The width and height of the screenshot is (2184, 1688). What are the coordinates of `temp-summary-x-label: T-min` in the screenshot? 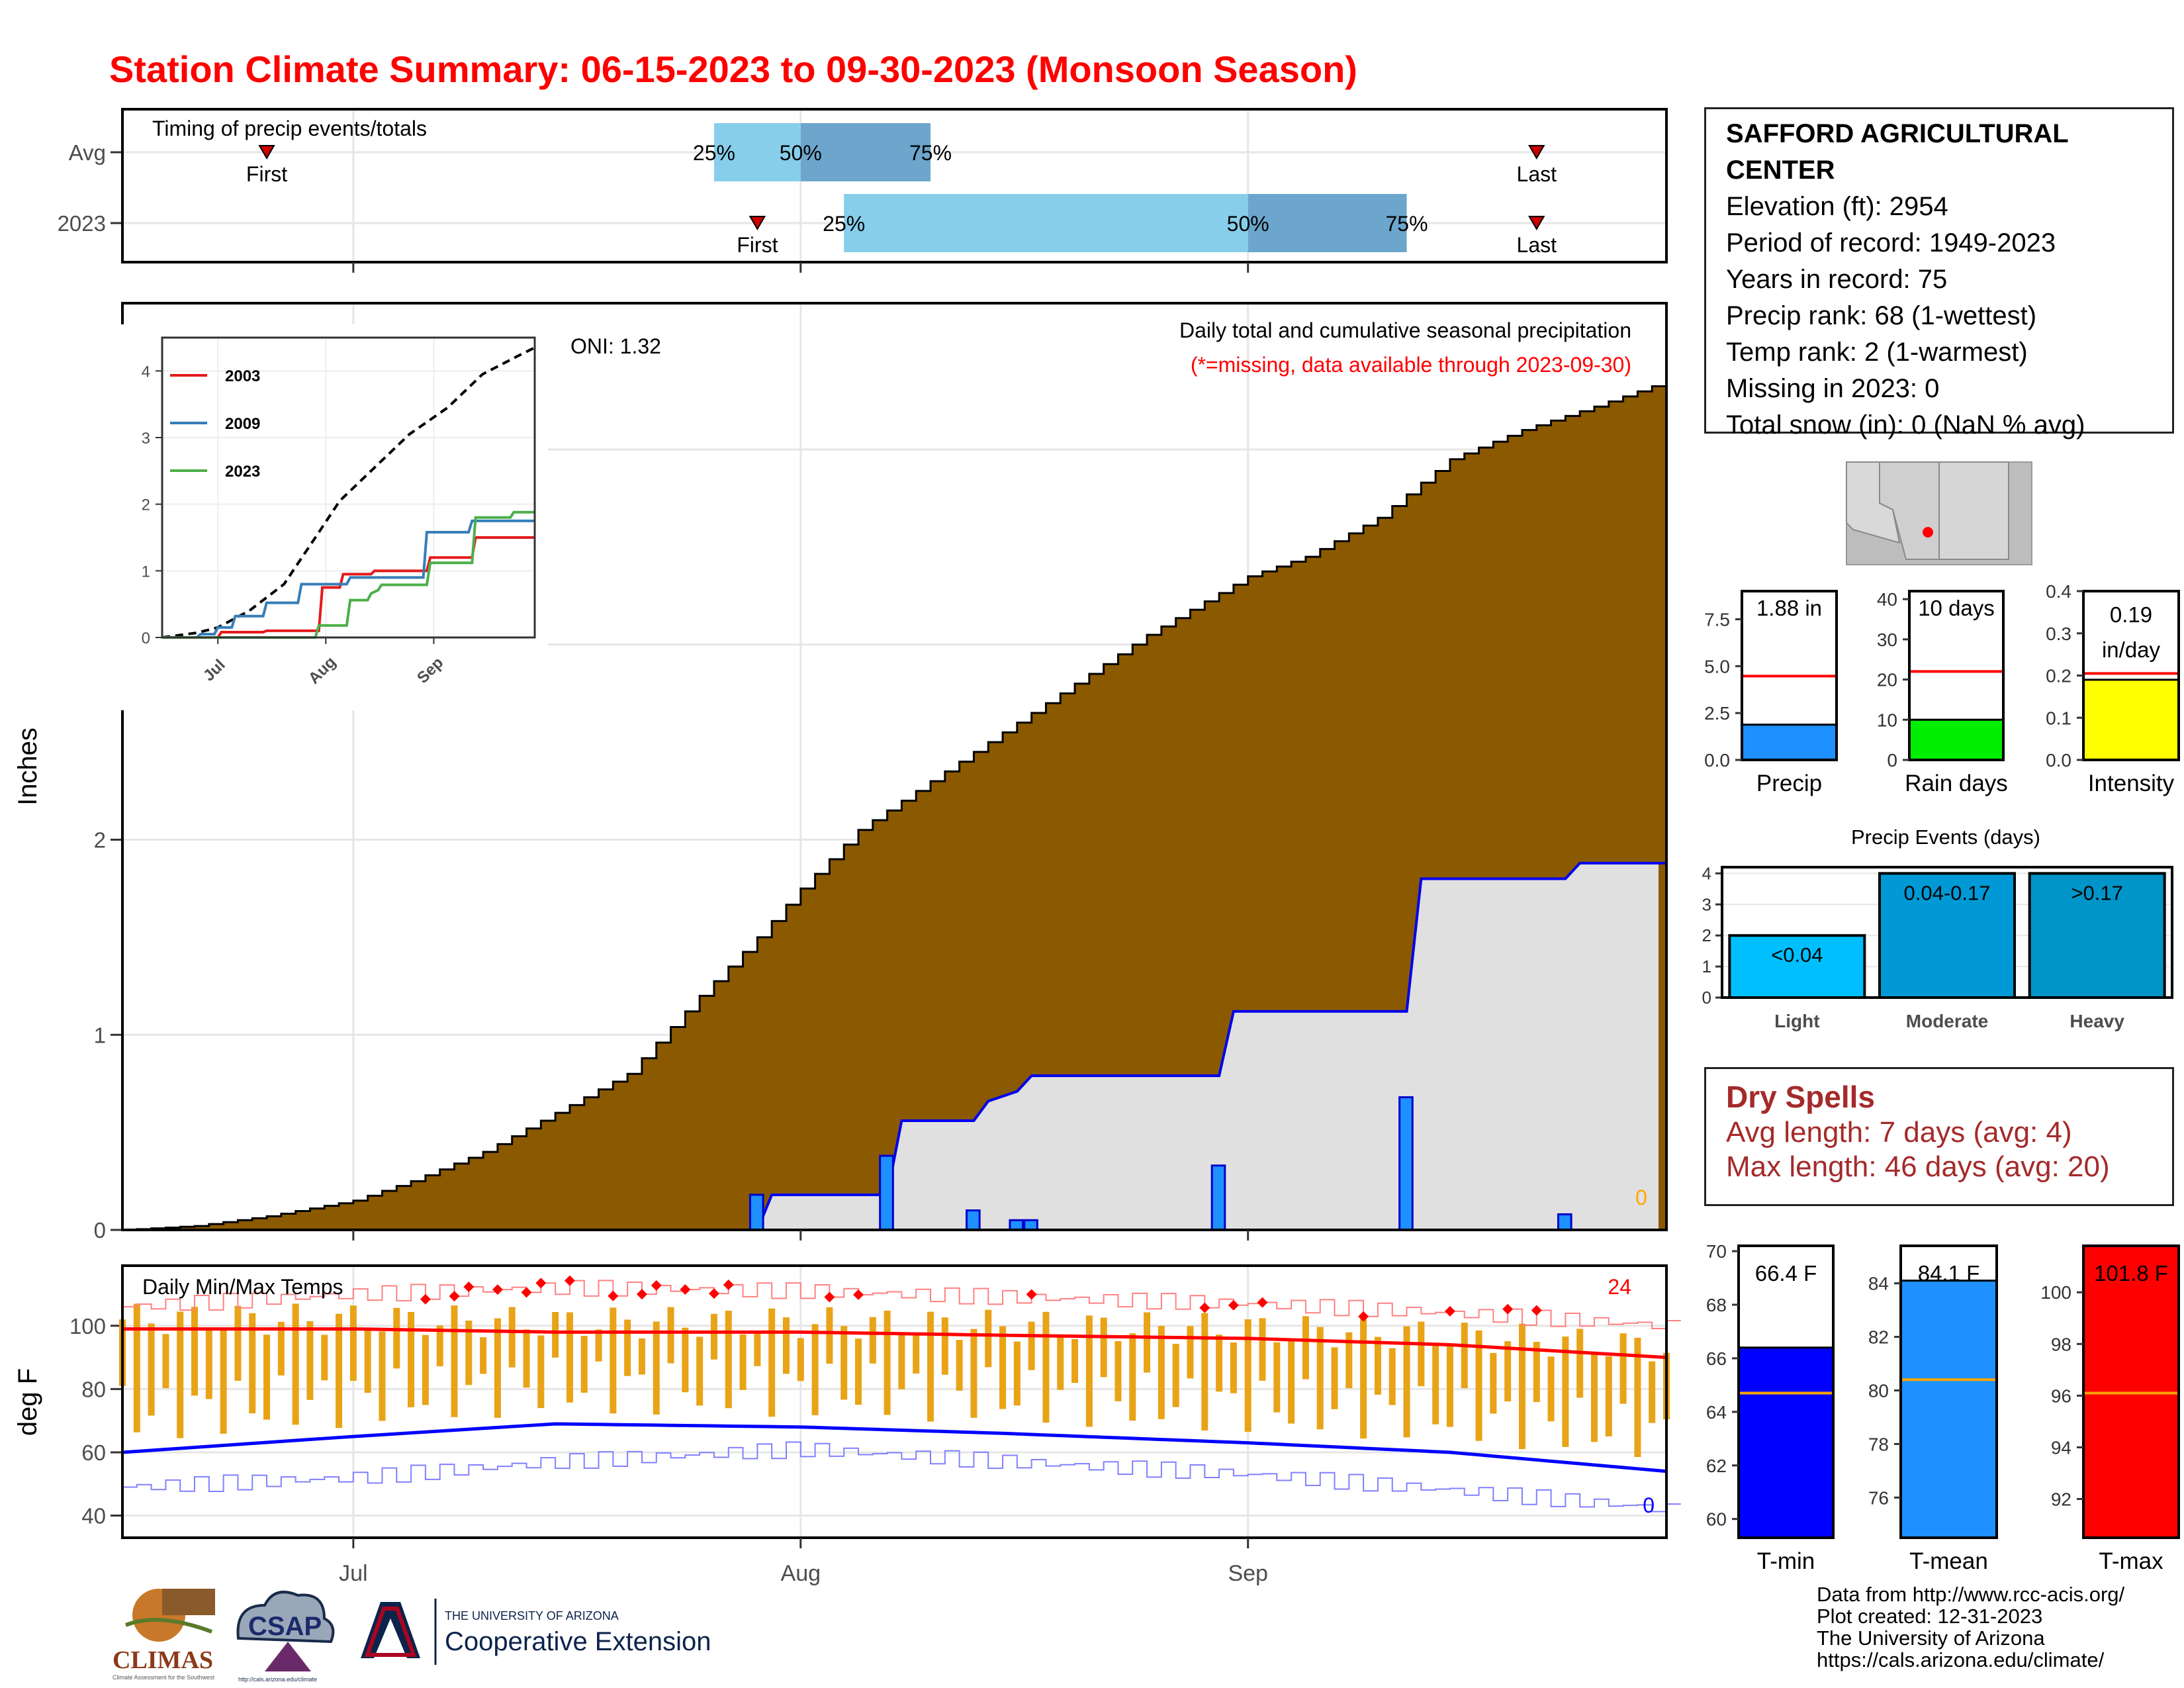 It's located at (1786, 1561).